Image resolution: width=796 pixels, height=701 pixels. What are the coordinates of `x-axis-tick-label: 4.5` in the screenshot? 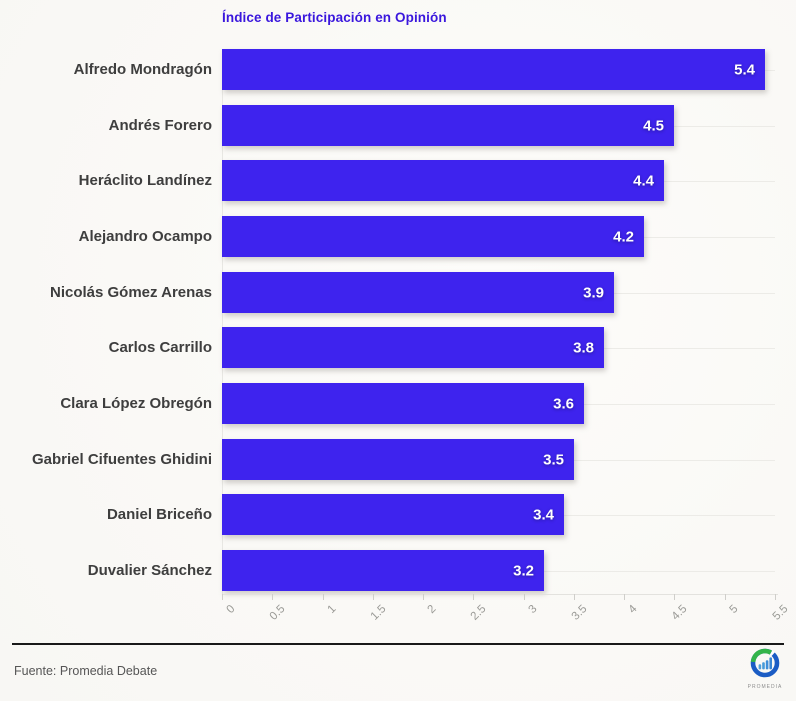 It's located at (679, 613).